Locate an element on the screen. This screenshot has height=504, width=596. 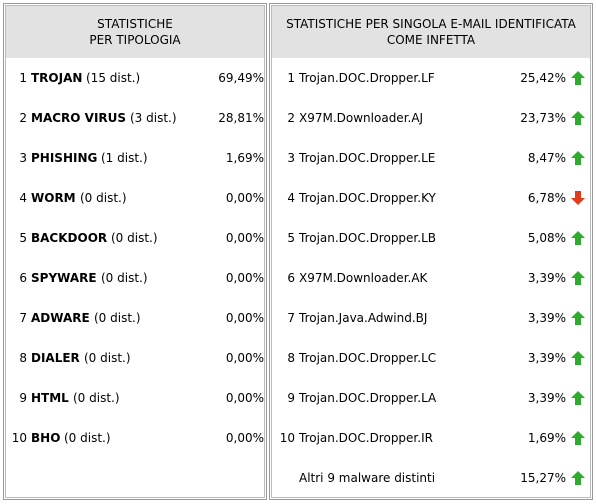
type-row: 2 MACRO VIRUS (3 dist.) 28,81% is located at coordinates (135, 118).